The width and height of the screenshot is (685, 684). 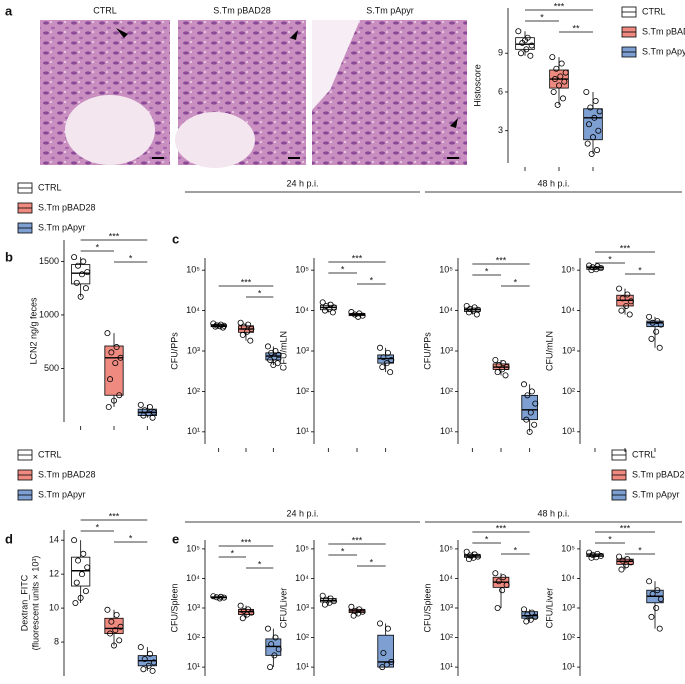 What do you see at coordinates (549, 351) in the screenshot?
I see `y-axis-label: CFU/mLN` at bounding box center [549, 351].